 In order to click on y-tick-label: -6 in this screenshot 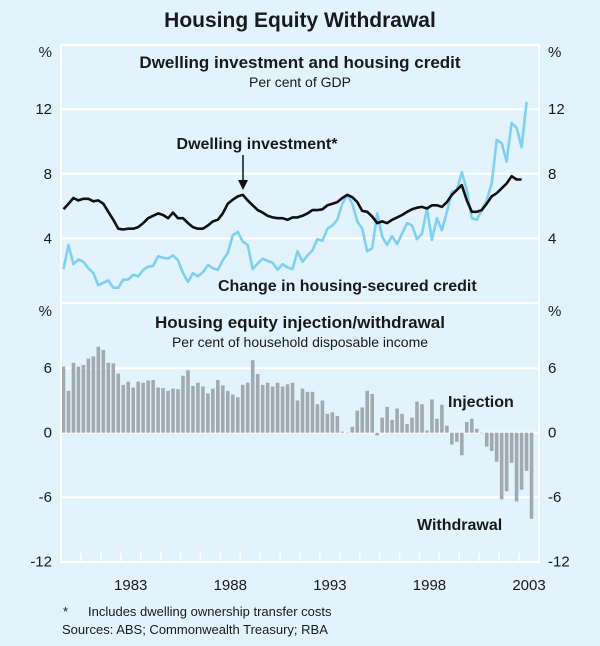, I will do `click(554, 497)`.